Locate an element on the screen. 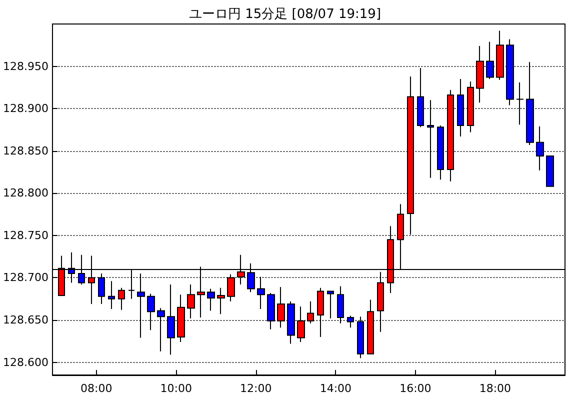 This screenshot has width=570, height=398. y-tick-label: 128.600 is located at coordinates (25, 362).